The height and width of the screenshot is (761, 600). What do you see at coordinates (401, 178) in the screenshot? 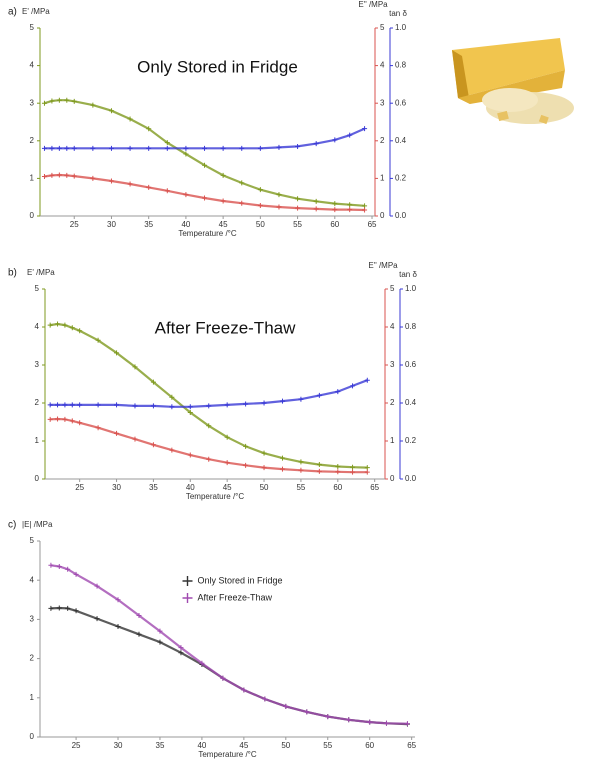
I see `y-tick-label: 0.2` at bounding box center [401, 178].